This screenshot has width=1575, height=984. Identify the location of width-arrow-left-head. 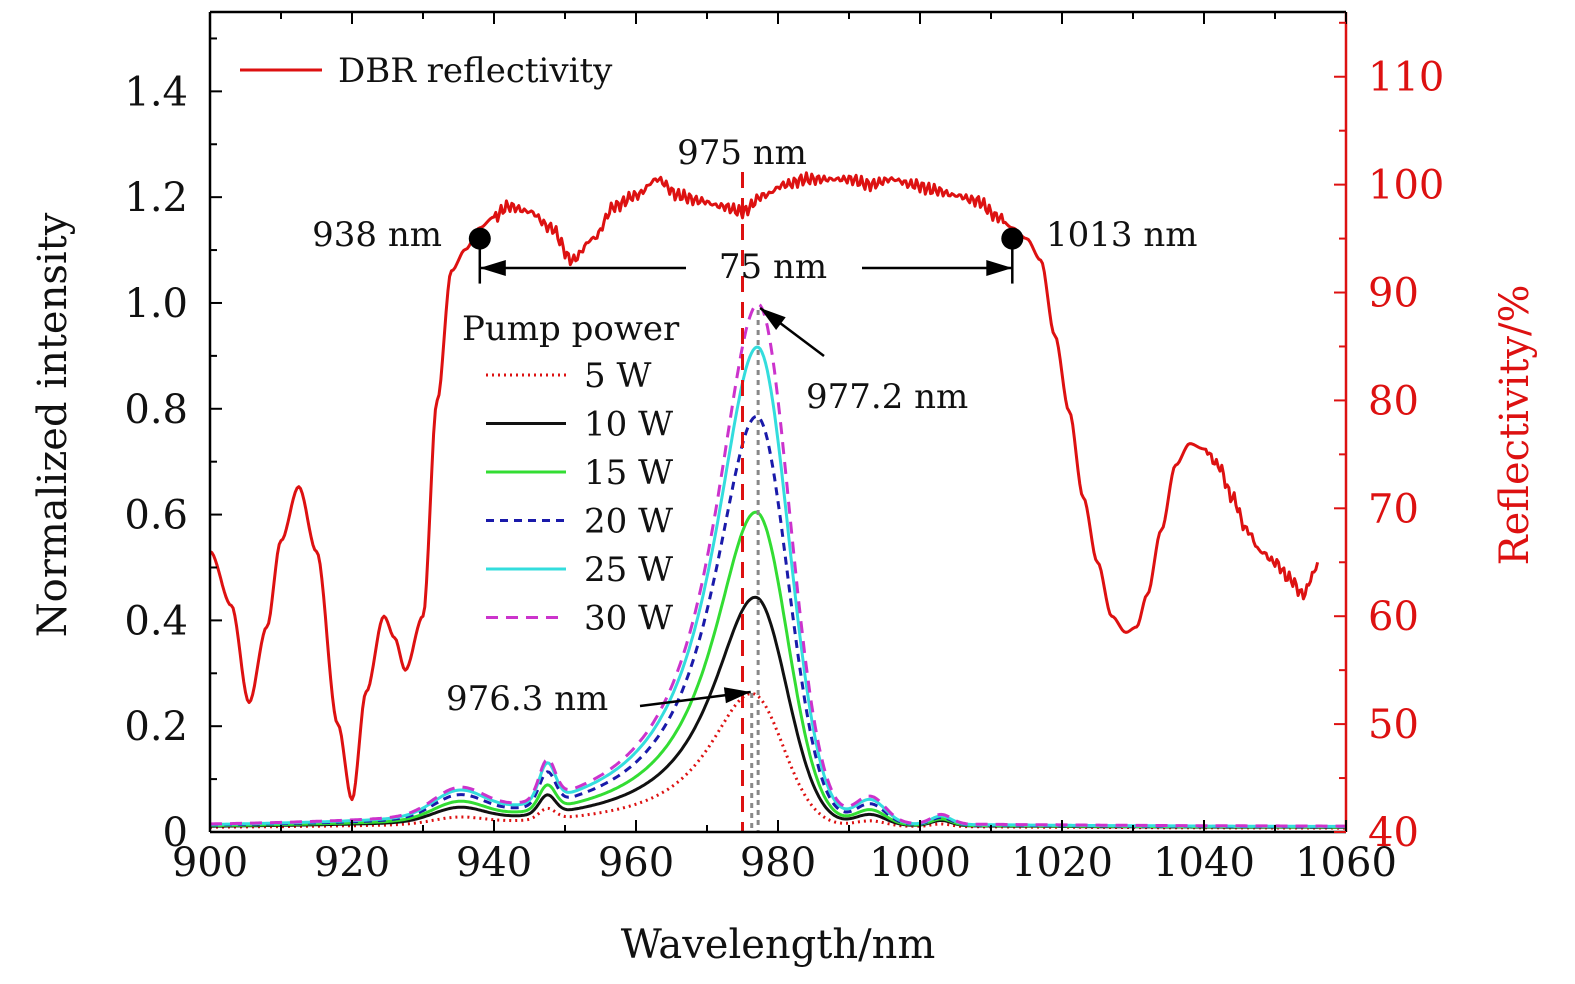
(492, 268).